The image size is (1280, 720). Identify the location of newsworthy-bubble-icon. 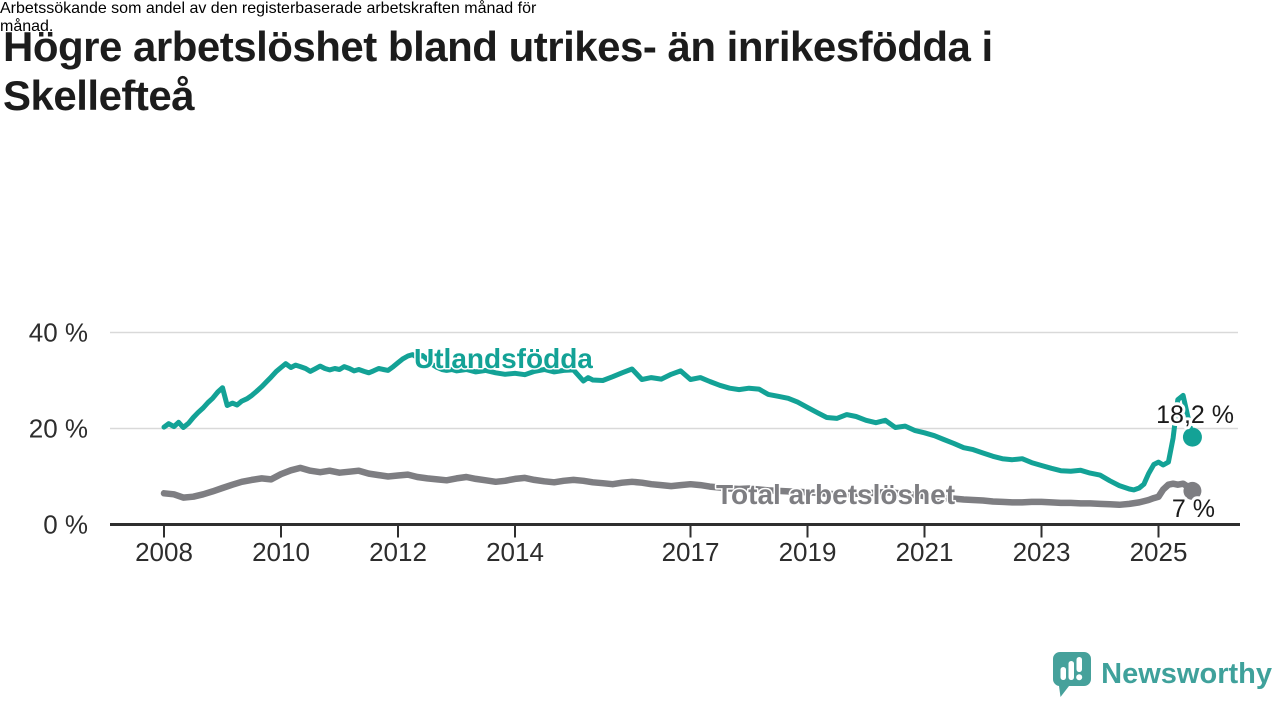
(1072, 674).